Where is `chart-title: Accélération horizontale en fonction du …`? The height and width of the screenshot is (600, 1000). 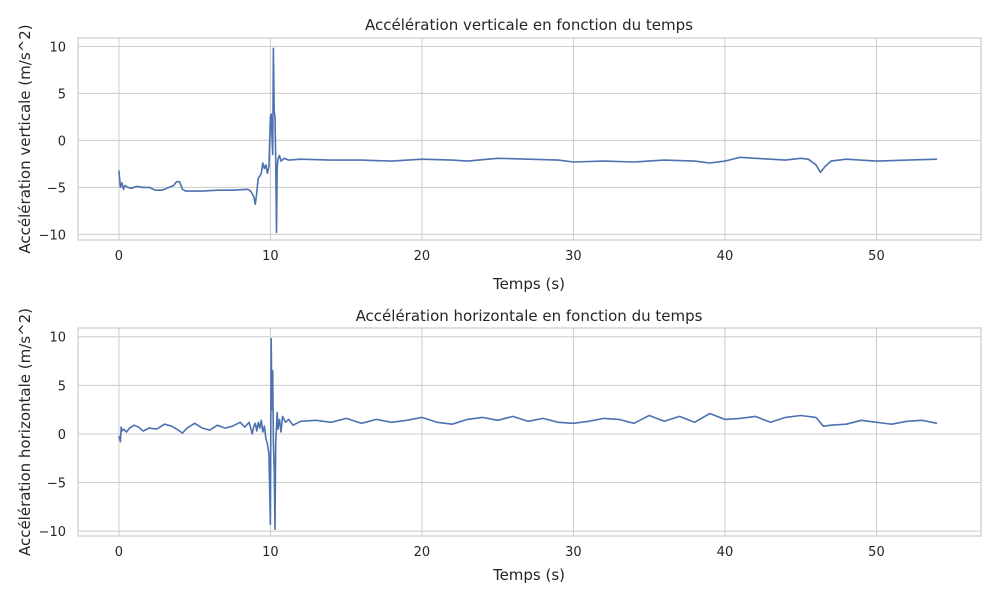
chart-title: Accélération horizontale en fonction du … is located at coordinates (529, 316).